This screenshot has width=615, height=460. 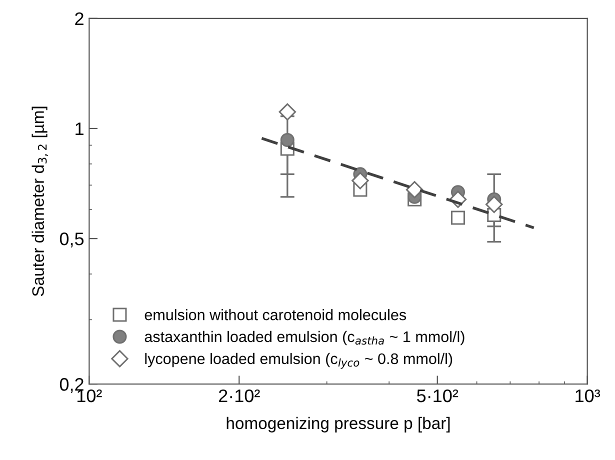 I want to click on y-tick-label: 0,5, so click(x=72, y=240).